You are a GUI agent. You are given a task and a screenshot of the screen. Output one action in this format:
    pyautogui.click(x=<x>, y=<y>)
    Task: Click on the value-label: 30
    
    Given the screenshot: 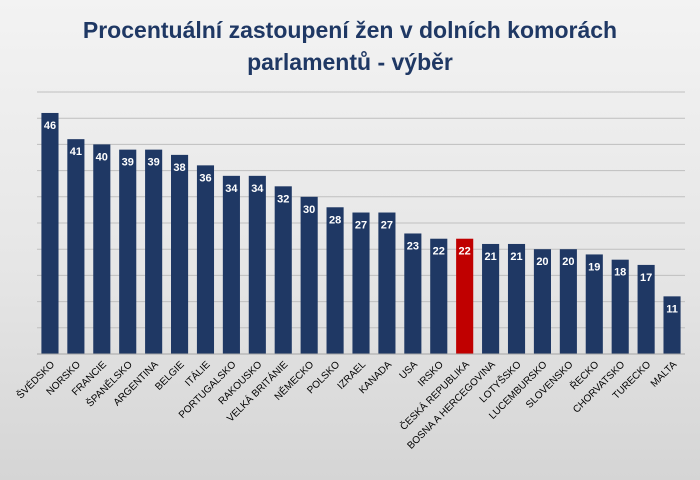 What is the action you would take?
    pyautogui.click(x=309, y=210)
    